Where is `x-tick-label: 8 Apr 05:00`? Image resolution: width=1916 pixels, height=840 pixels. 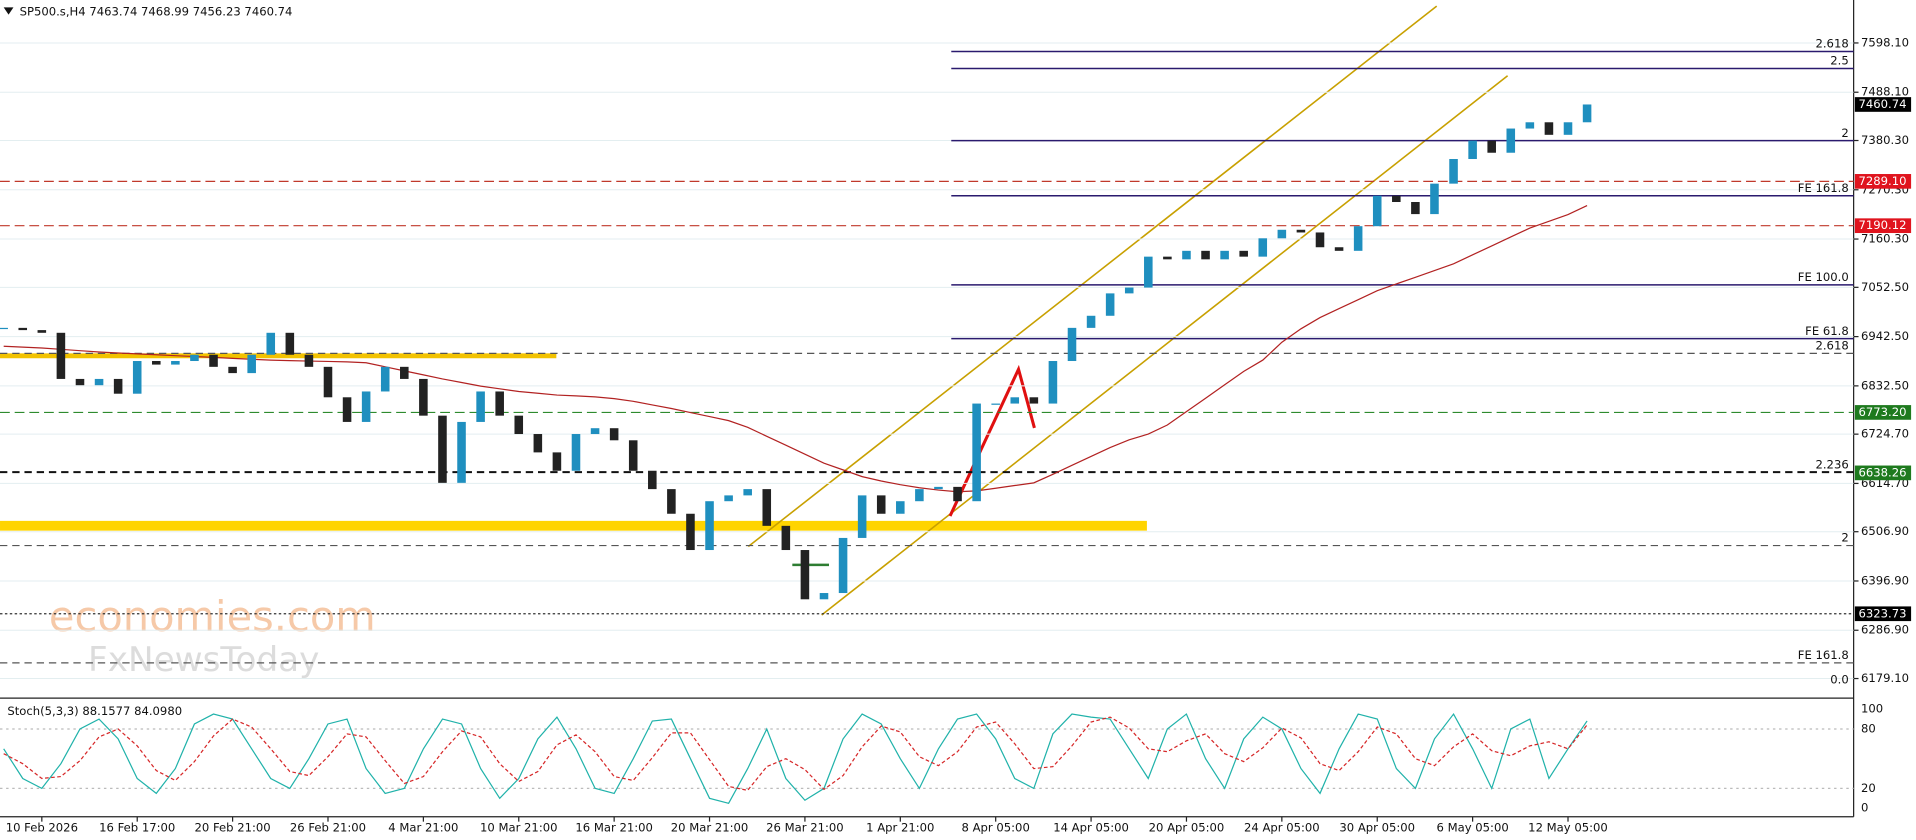
x-tick-label: 8 Apr 05:00 is located at coordinates (996, 827).